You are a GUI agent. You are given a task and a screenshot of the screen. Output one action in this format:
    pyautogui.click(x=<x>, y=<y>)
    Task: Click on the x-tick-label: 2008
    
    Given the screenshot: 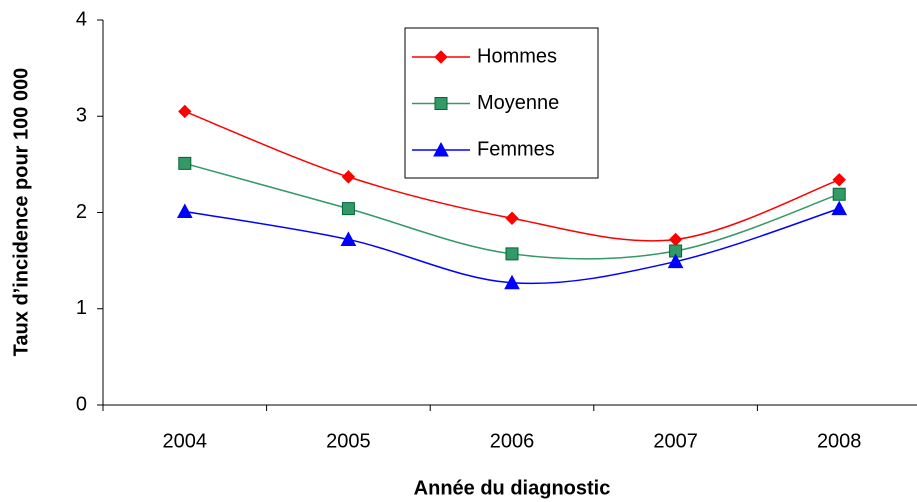 What is the action you would take?
    pyautogui.click(x=839, y=441)
    